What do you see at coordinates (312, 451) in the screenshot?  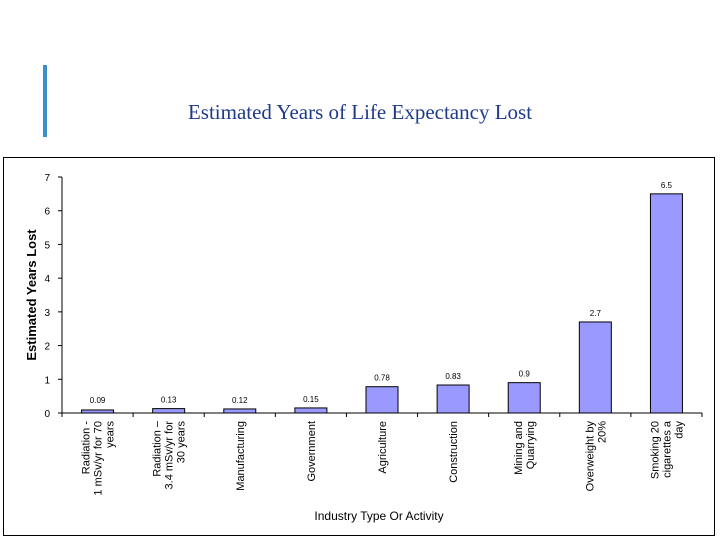 I see `x-category-label-line: Government` at bounding box center [312, 451].